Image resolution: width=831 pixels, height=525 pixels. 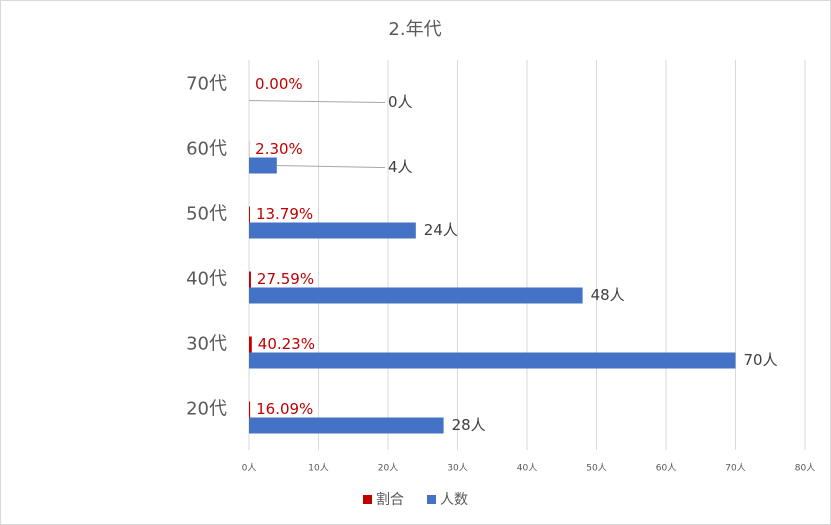 What do you see at coordinates (388, 468) in the screenshot?
I see `x-tick-label: 20人` at bounding box center [388, 468].